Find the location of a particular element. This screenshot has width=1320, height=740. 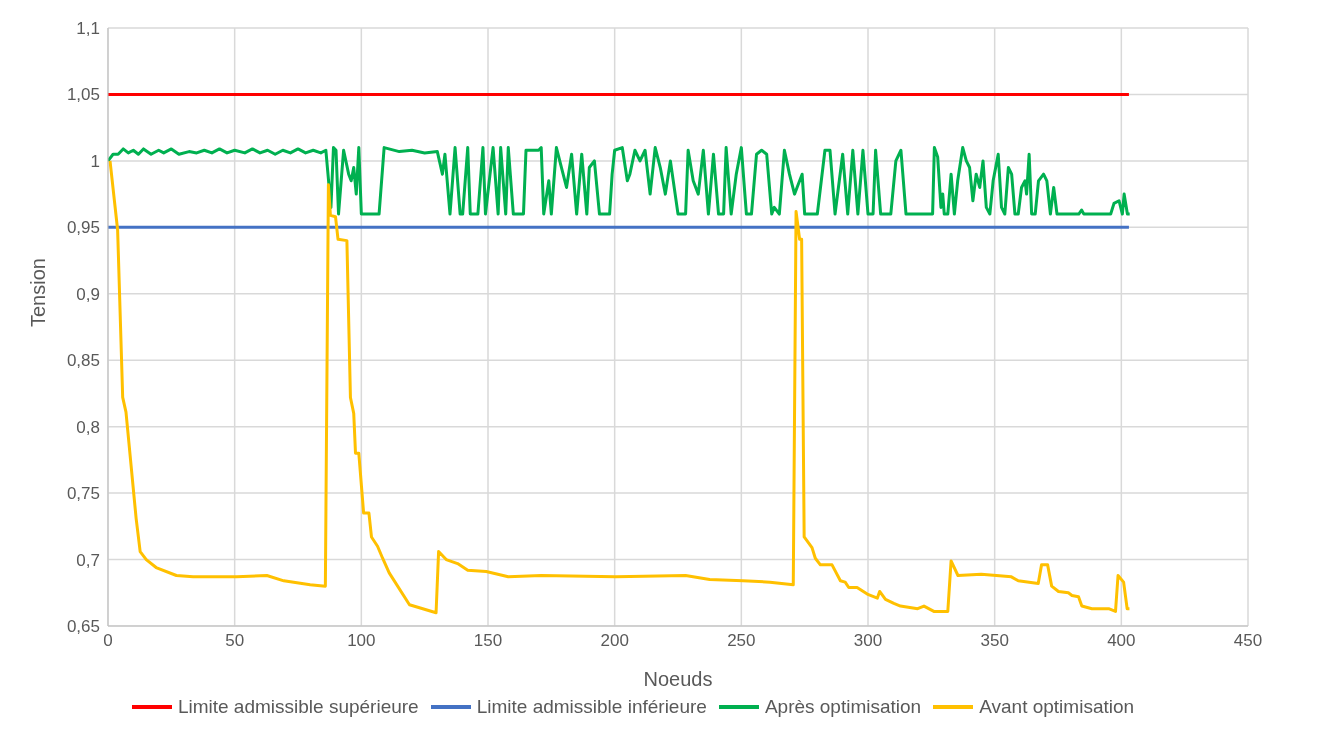

x-tick-label: 50 is located at coordinates (235, 641).